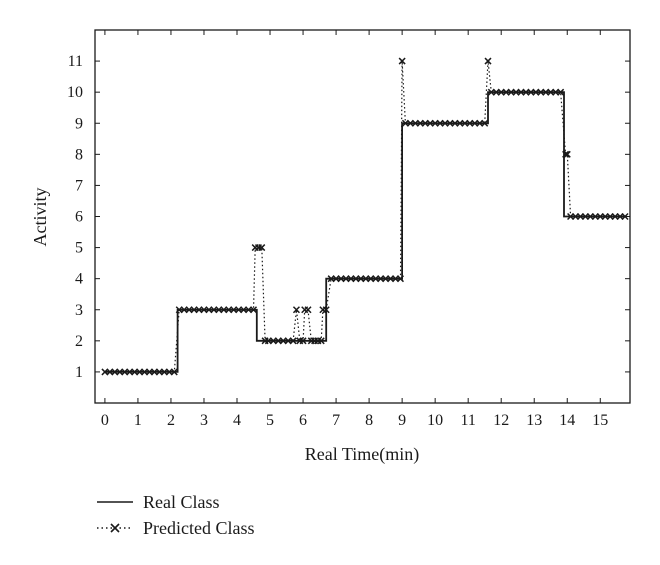 The width and height of the screenshot is (660, 565). Describe the element at coordinates (40, 217) in the screenshot. I see `y-axis-label: Activity` at that location.